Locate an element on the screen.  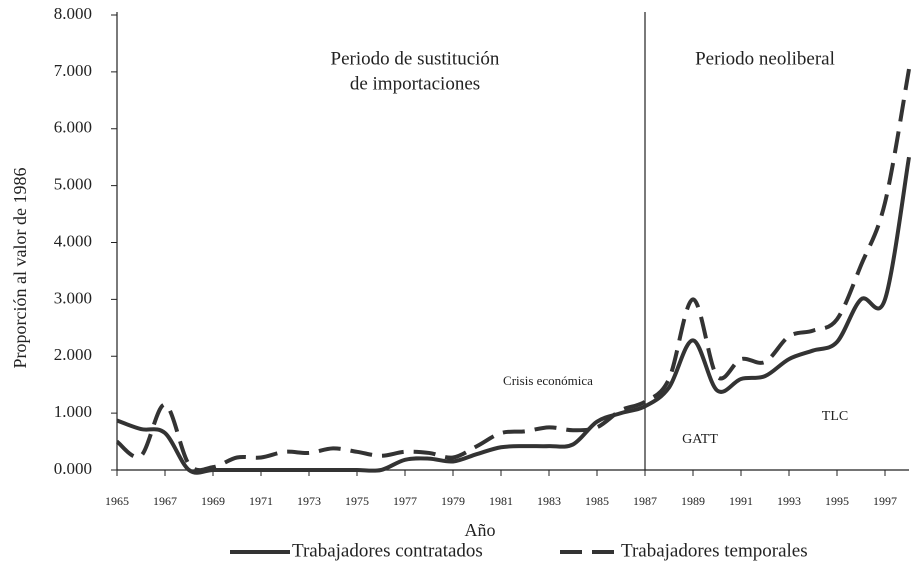
x-tick-label: 1973 is located at coordinates (309, 501).